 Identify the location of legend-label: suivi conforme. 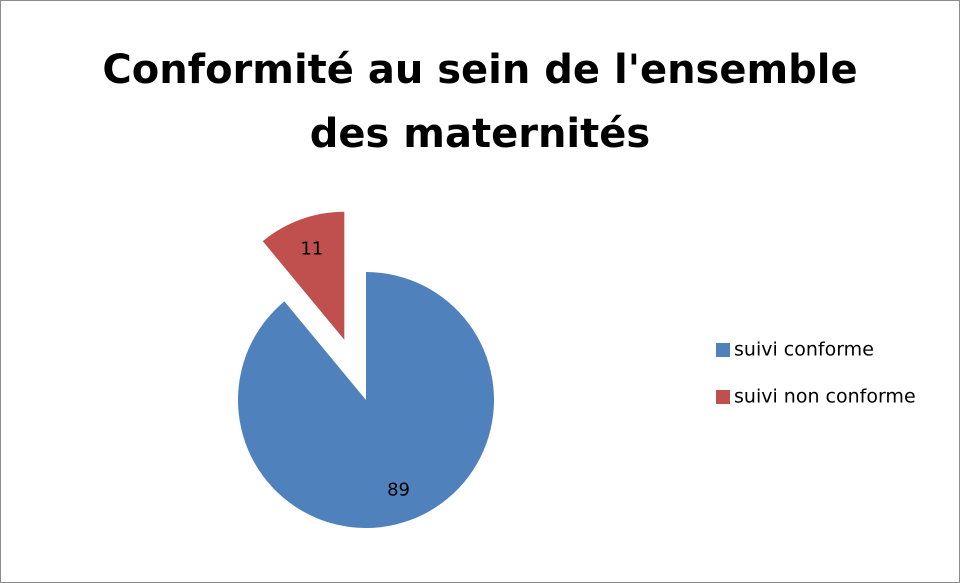
(804, 350).